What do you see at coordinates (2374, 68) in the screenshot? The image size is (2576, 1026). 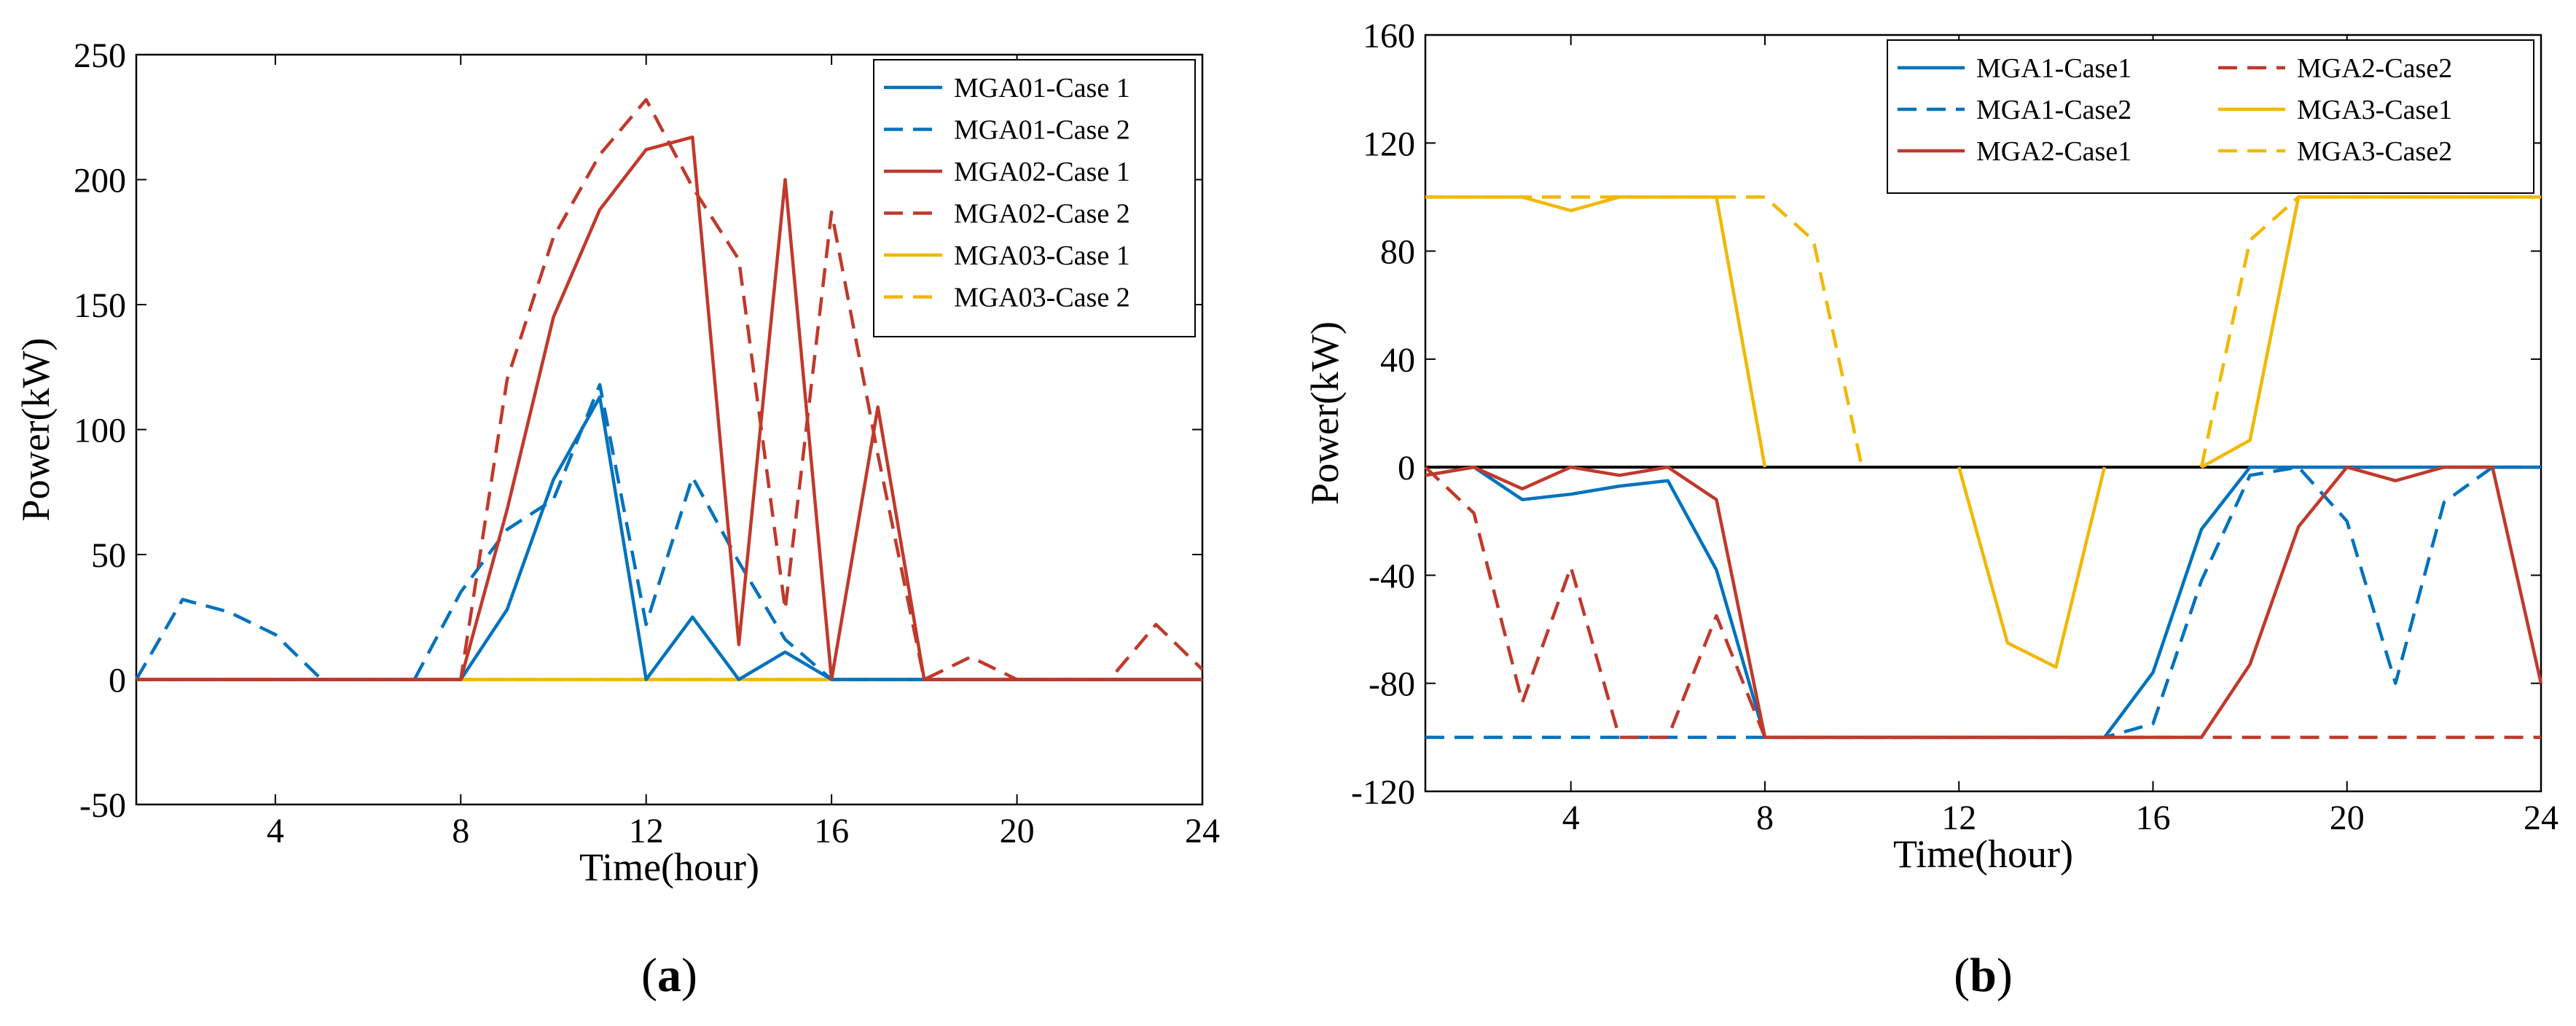 I see `legend-label: MGA2-Case2` at bounding box center [2374, 68].